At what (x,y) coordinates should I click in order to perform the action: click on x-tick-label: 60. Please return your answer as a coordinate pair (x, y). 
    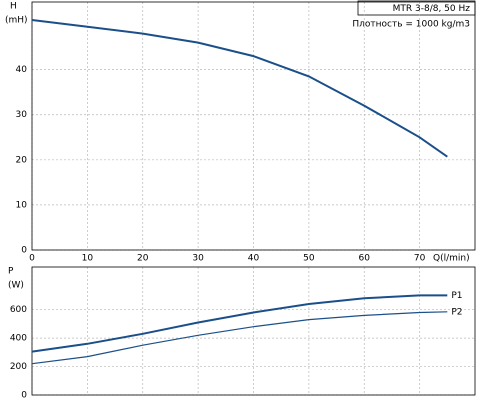
    Looking at the image, I should click on (365, 259).